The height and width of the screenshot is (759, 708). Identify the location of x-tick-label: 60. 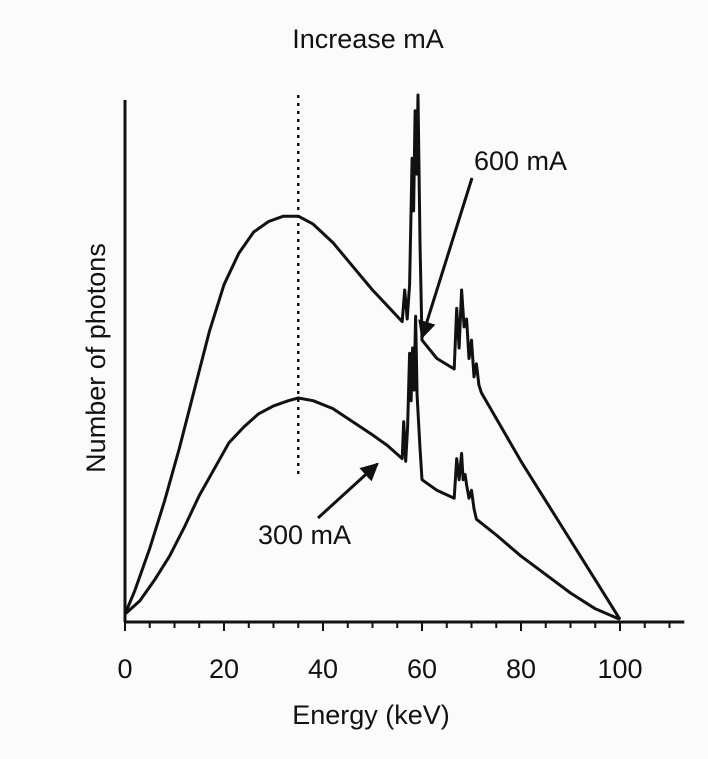
(422, 669).